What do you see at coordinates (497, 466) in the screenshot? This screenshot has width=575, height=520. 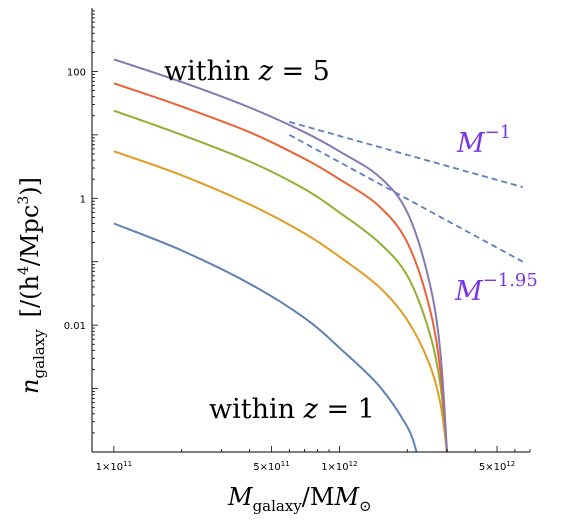 I see `x-tick-label: 5×1012` at bounding box center [497, 466].